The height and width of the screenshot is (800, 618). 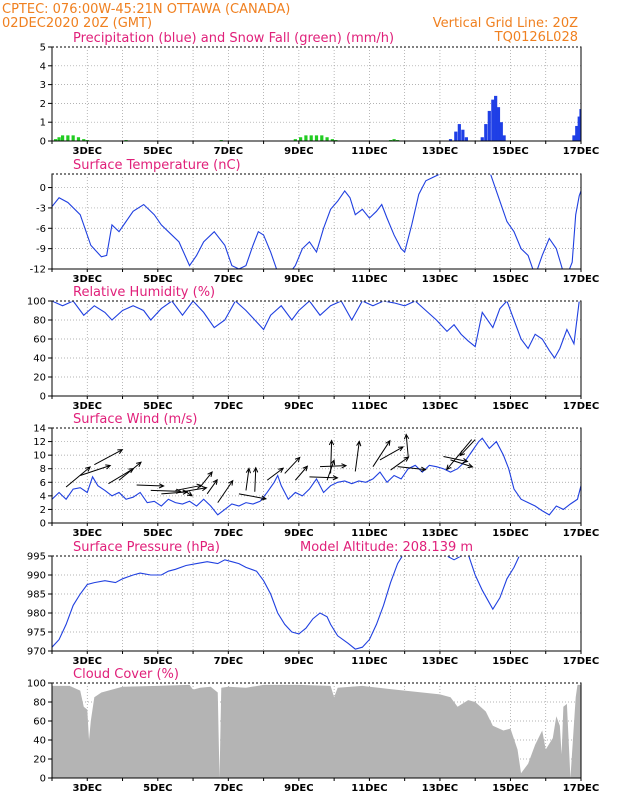 I want to click on cloud-ytick-label: 100, so click(x=36, y=684).